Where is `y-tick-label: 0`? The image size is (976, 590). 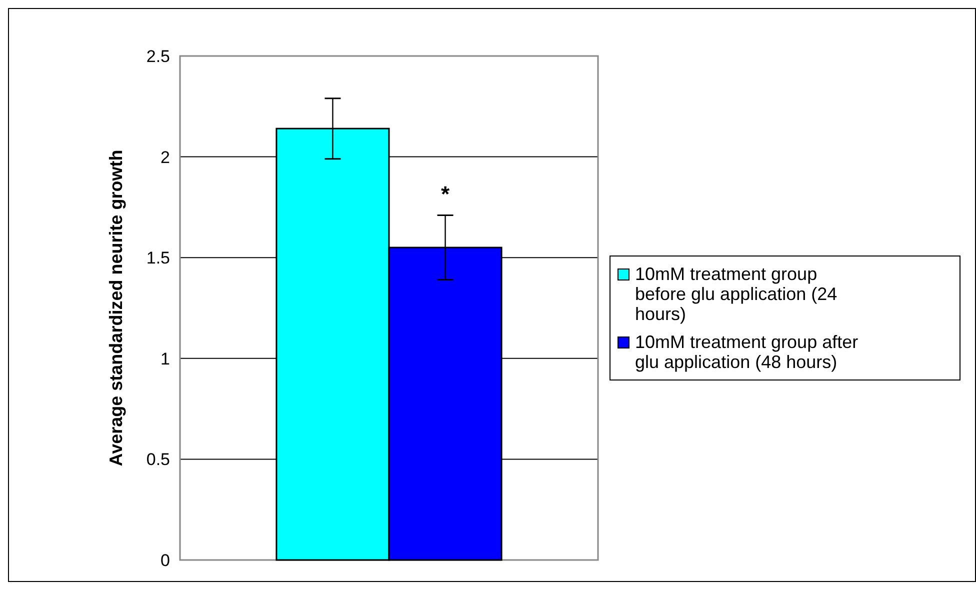 y-tick-label: 0 is located at coordinates (165, 560).